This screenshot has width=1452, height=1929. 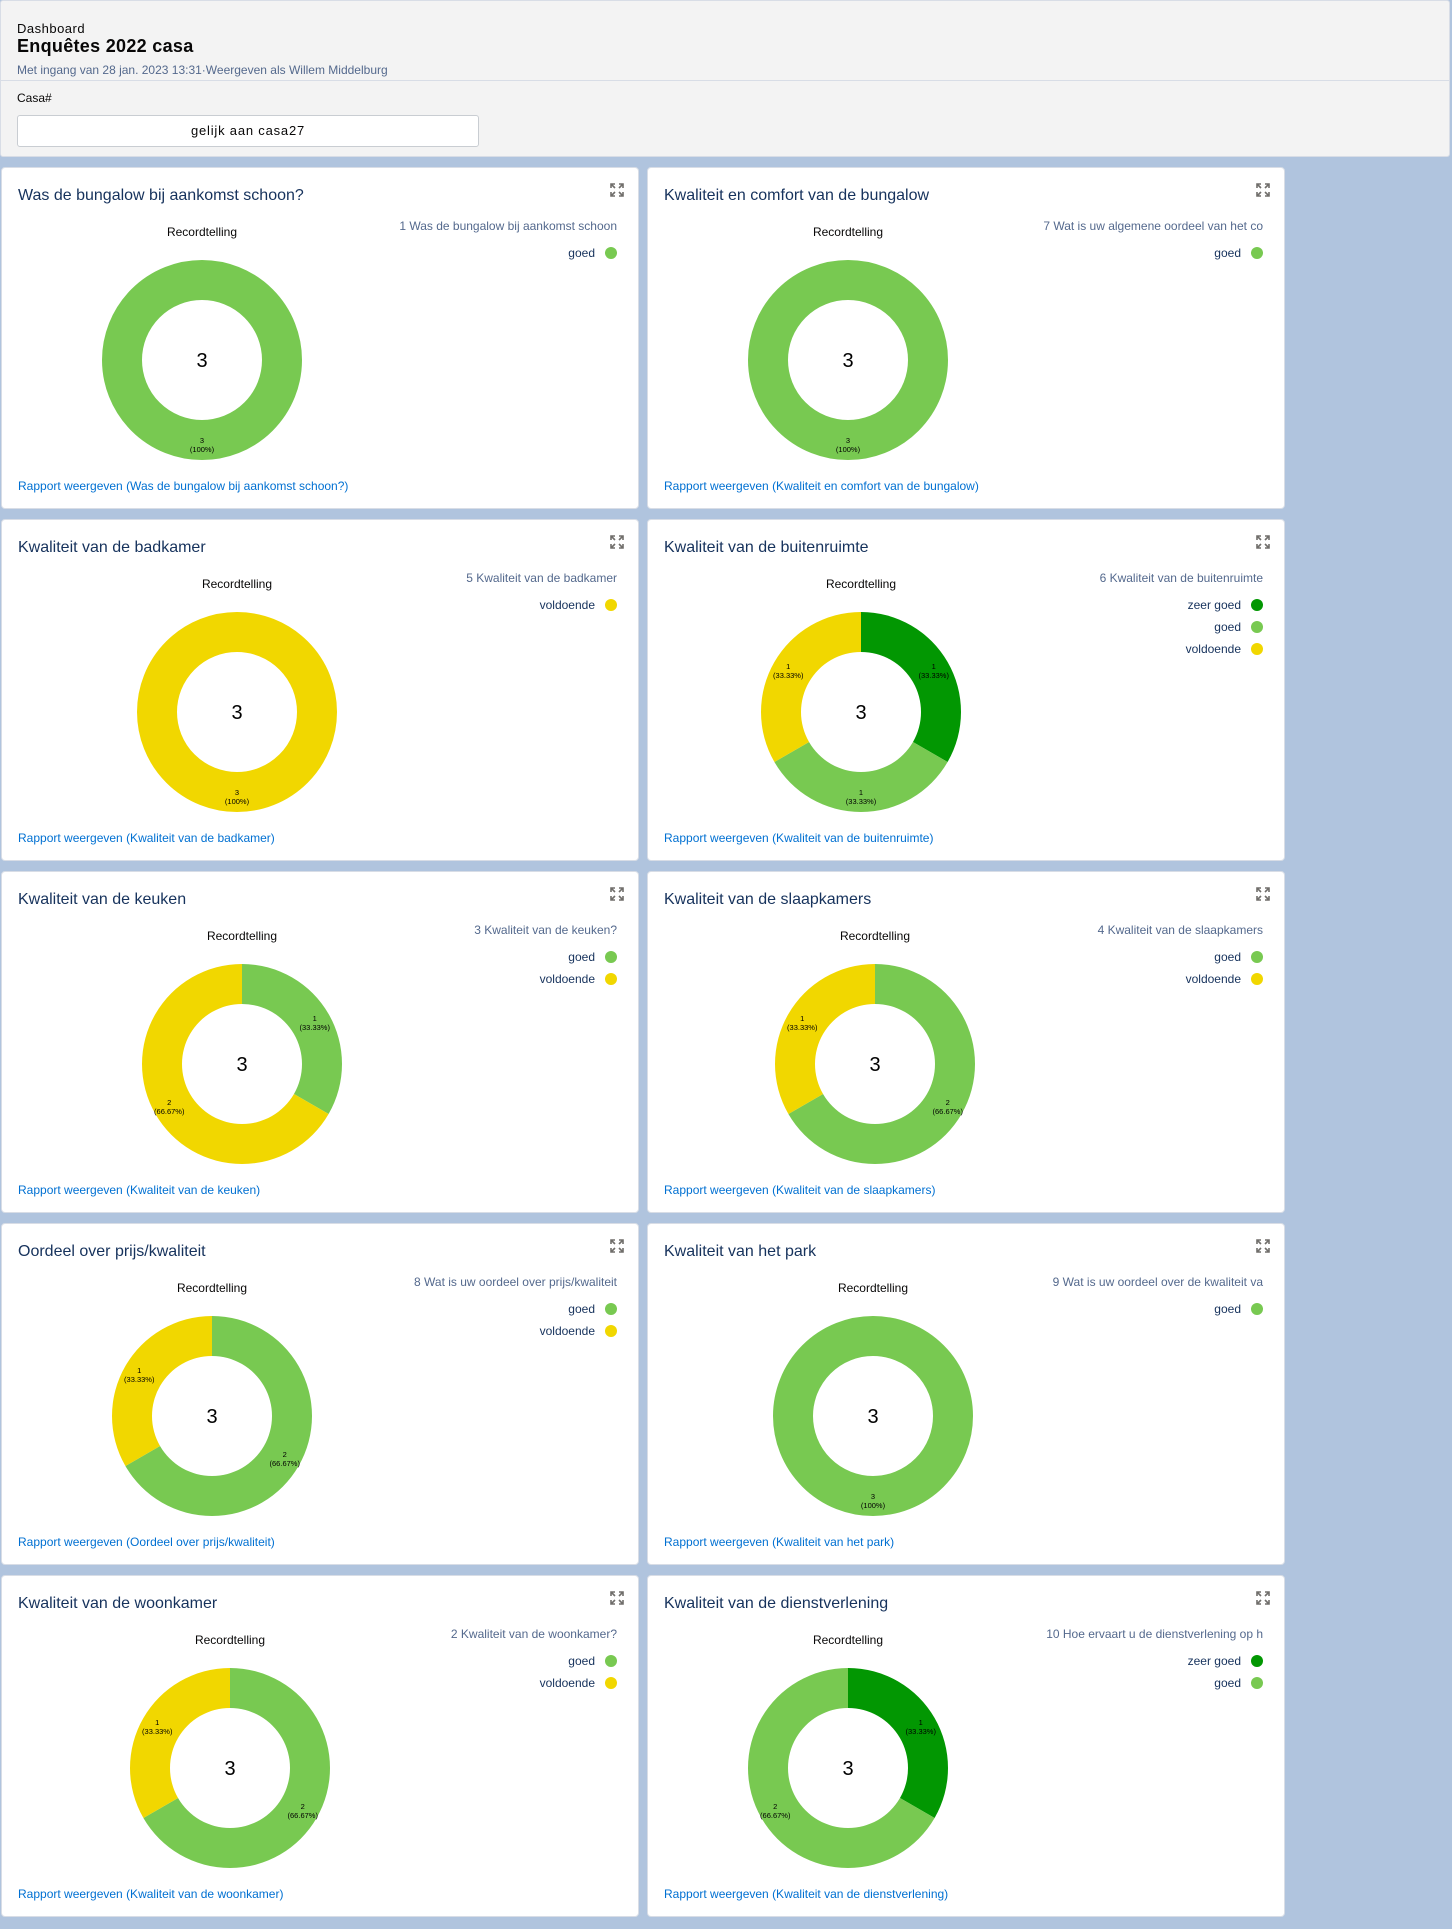 What do you see at coordinates (768, 899) in the screenshot?
I see `component-title: Kwaliteit van de slaapkamers` at bounding box center [768, 899].